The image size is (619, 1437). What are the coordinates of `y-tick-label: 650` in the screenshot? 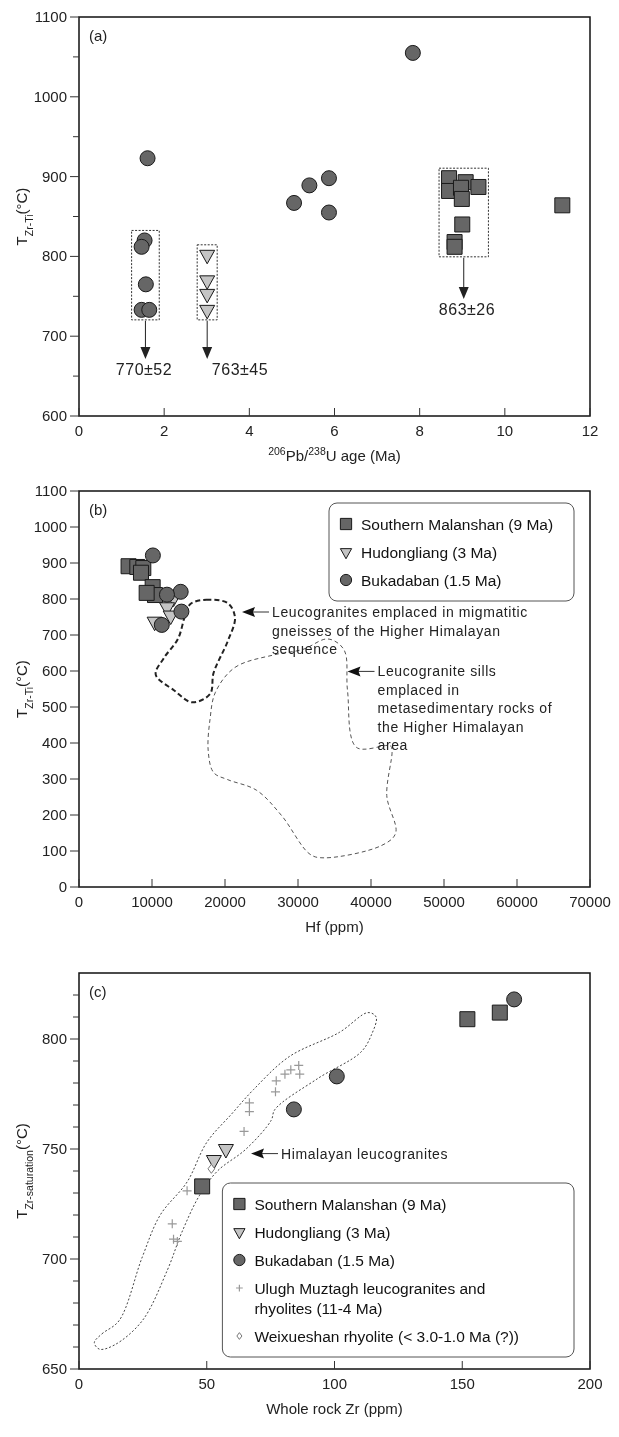 It's located at (54, 1368).